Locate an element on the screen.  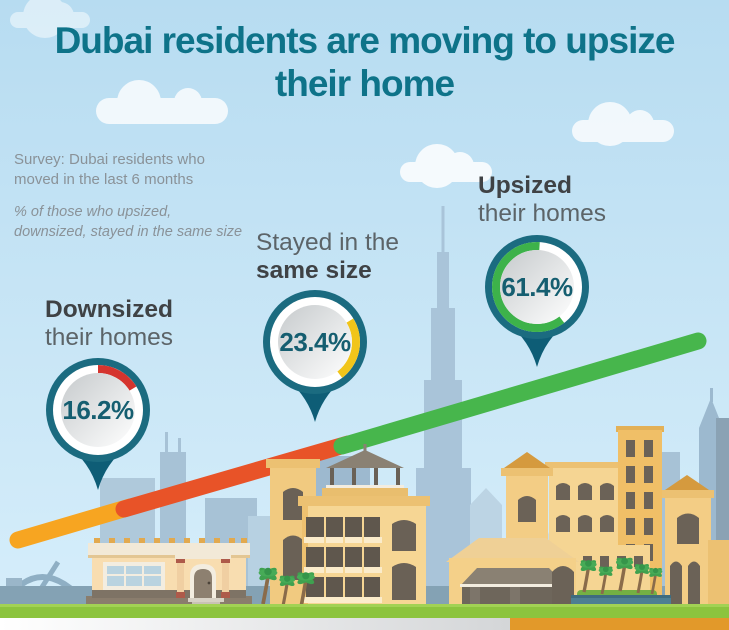
arc-downsized is located at coordinates (98, 410).